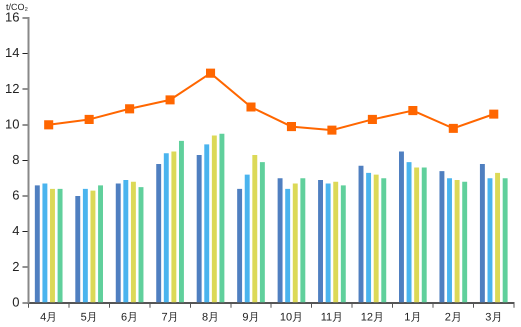 This screenshot has width=521, height=327. What do you see at coordinates (16, 266) in the screenshot?
I see `y-tick-label: 2` at bounding box center [16, 266].